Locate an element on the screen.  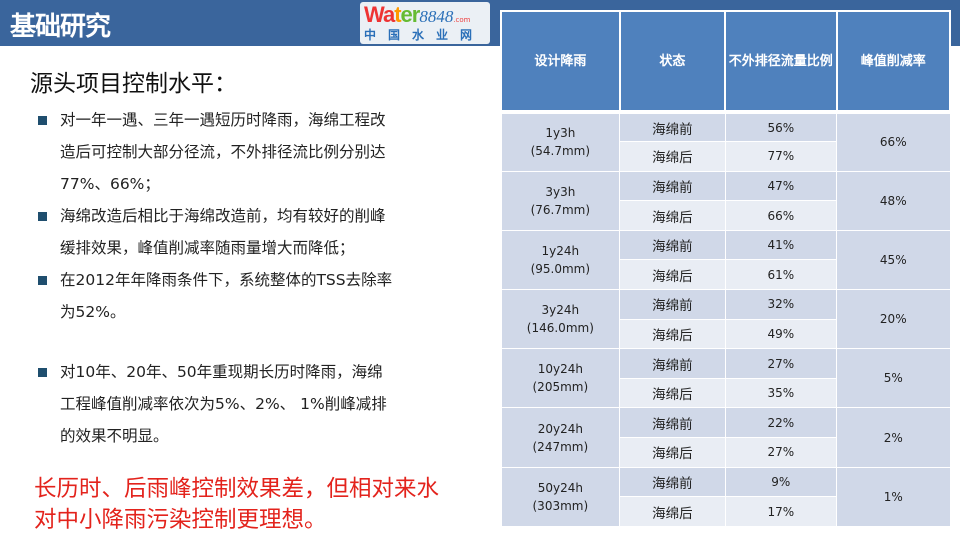
peak-cell: 2% is located at coordinates (893, 437).